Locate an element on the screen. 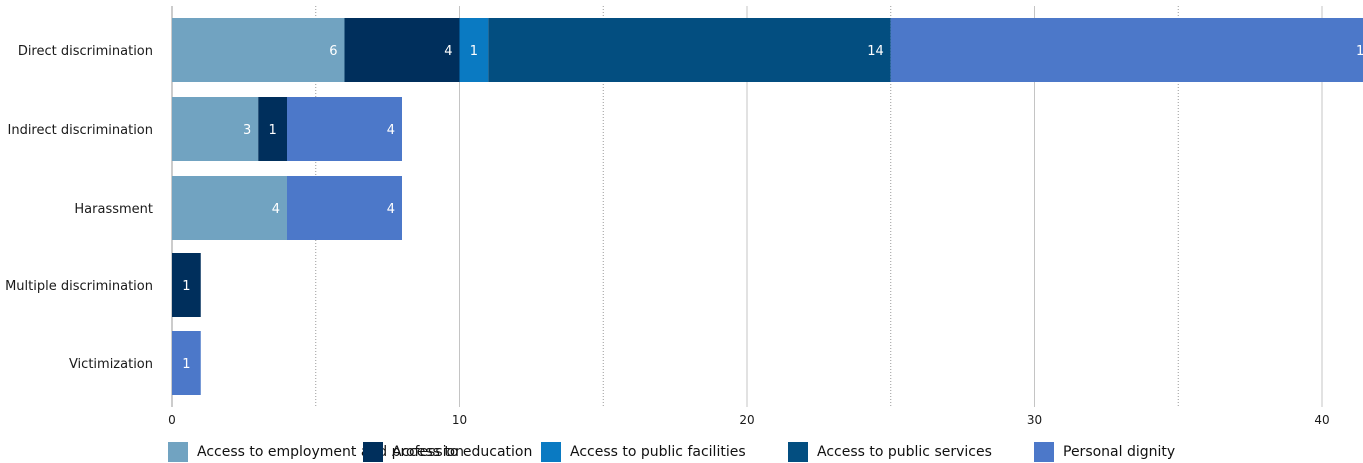 Image resolution: width=1363 pixels, height=463 pixels. category-label: Direct discrimination is located at coordinates (85, 51).